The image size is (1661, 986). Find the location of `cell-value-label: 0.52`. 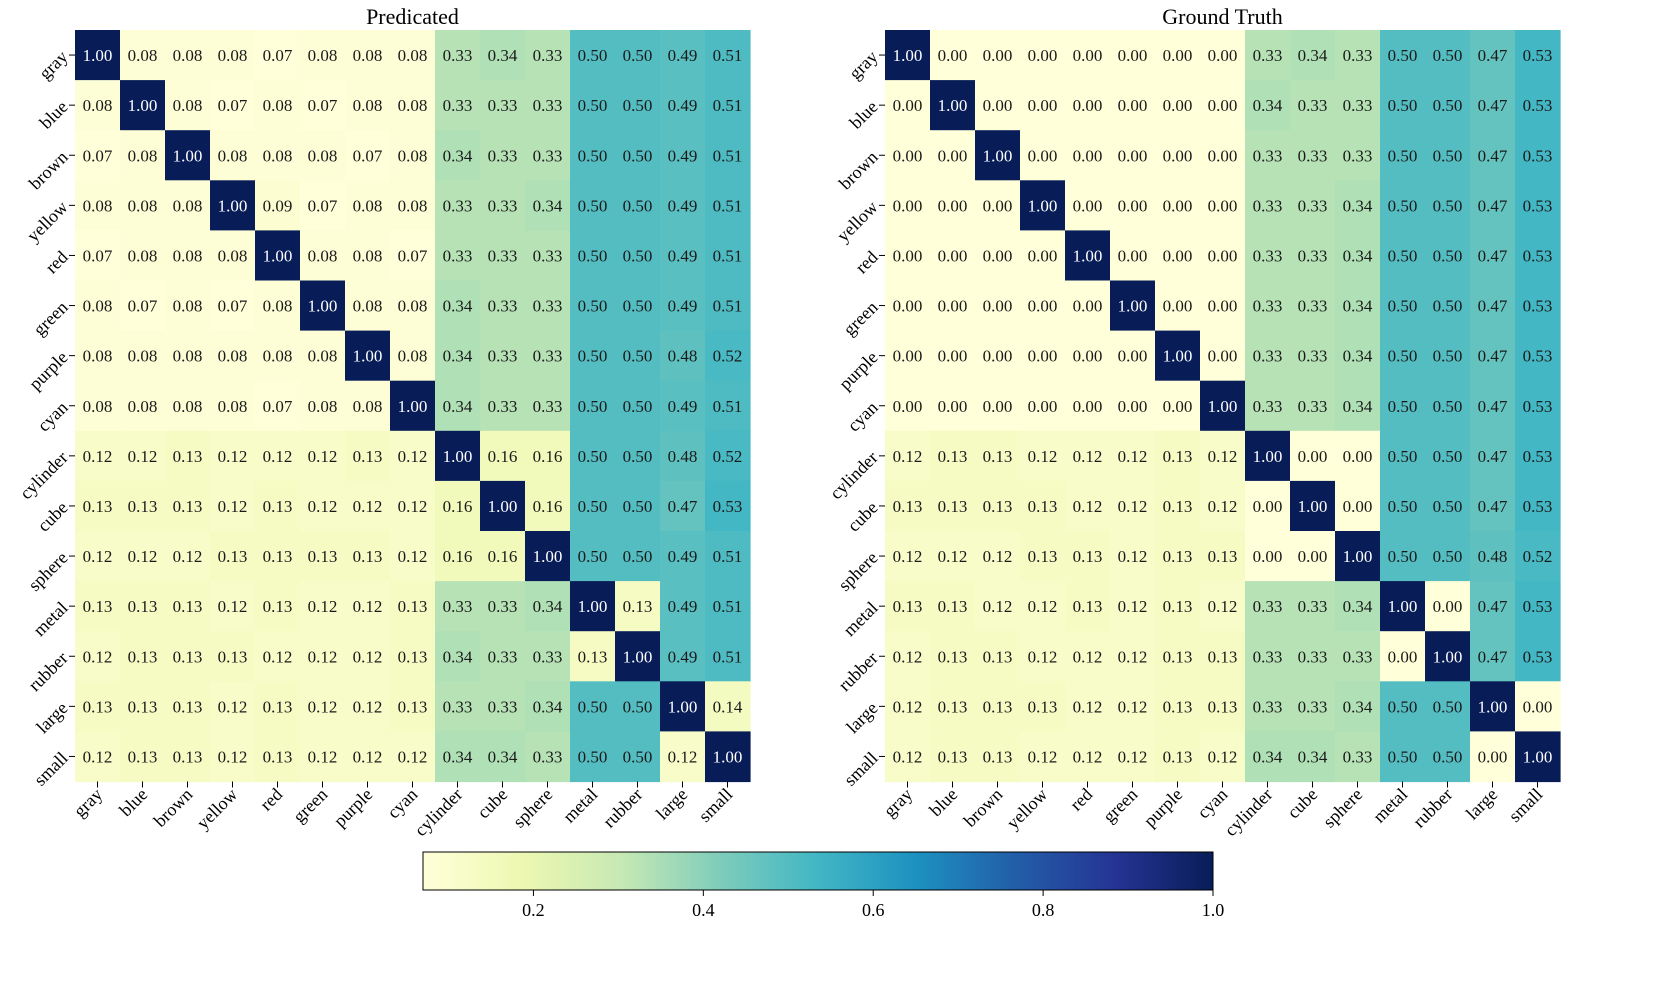

cell-value-label: 0.52 is located at coordinates (1538, 556).